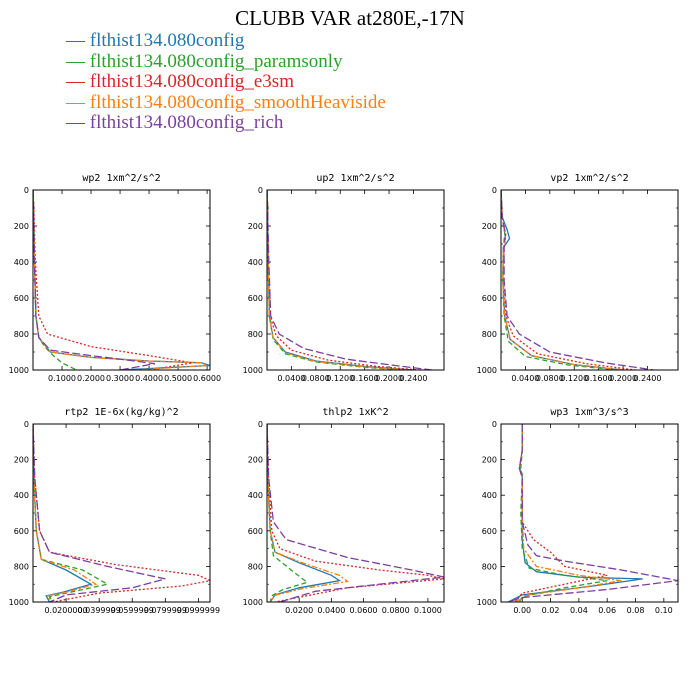  Describe the element at coordinates (647, 378) in the screenshot. I see `x-tick-label: 0.2400` at that location.